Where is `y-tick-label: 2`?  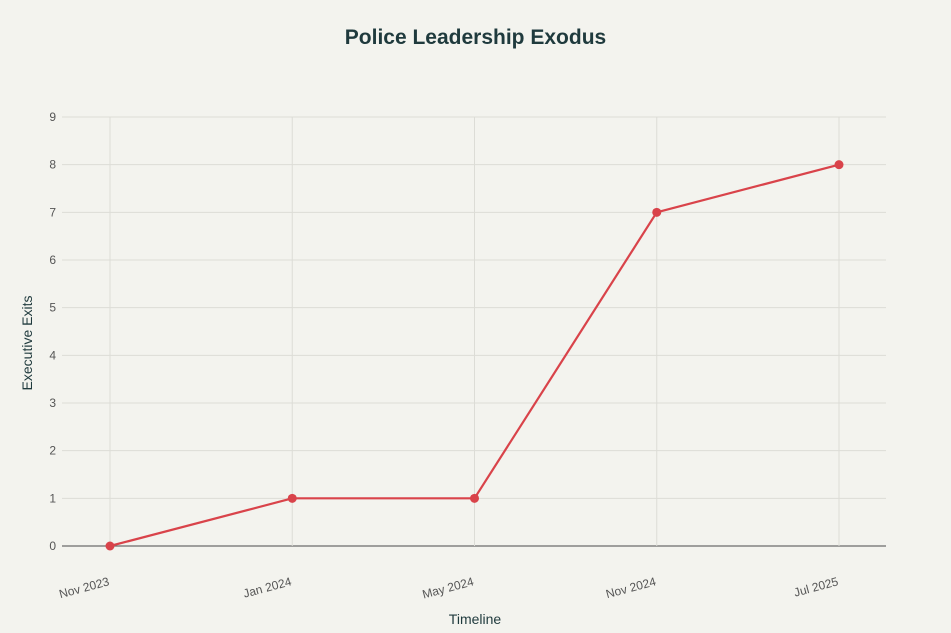 y-tick-label: 2 is located at coordinates (52, 451).